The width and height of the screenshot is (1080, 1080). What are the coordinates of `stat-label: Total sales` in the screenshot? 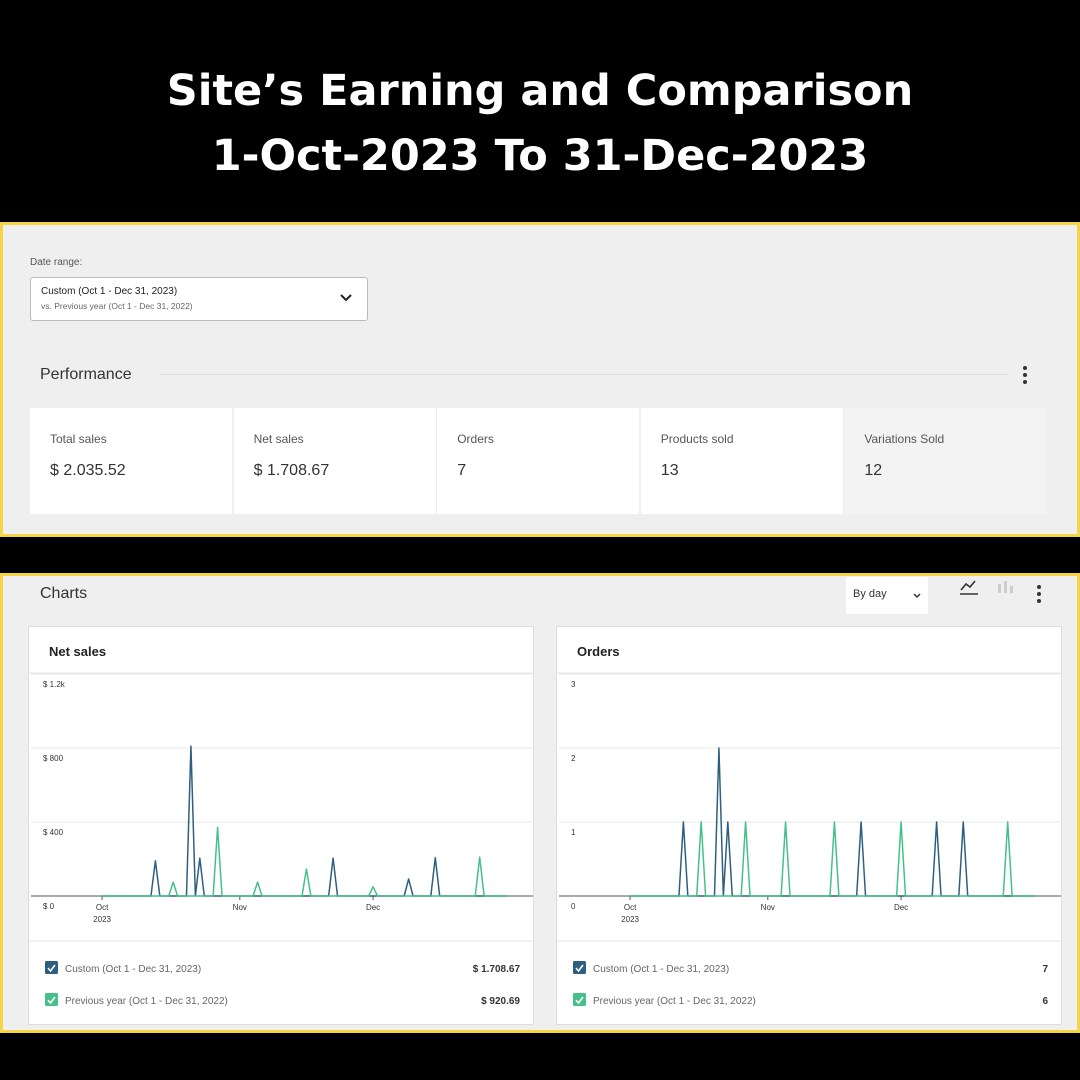 It's located at (78, 439).